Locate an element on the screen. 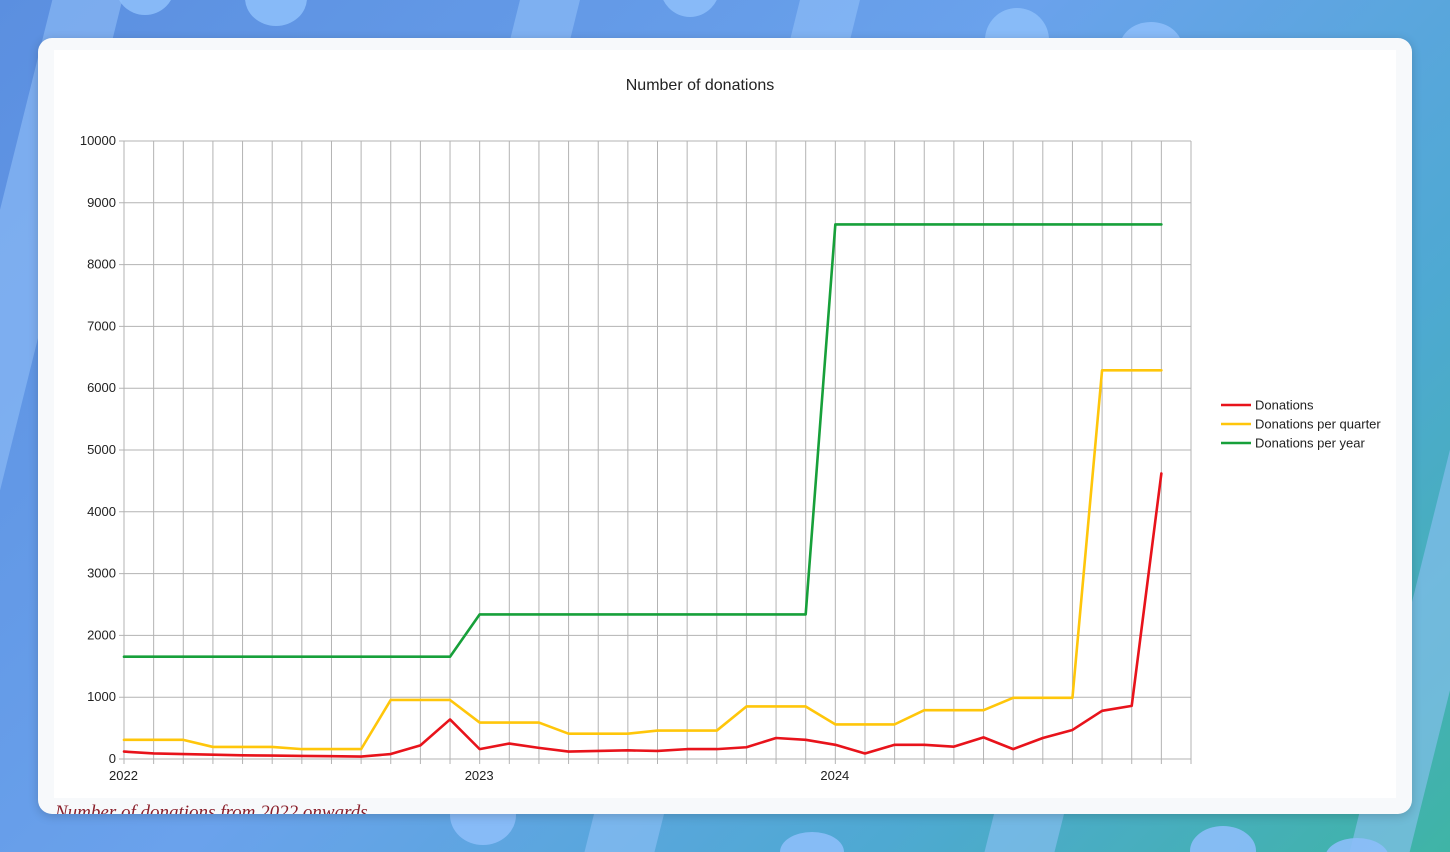 The image size is (1450, 852). y-tick-label: 6000 is located at coordinates (101, 387).